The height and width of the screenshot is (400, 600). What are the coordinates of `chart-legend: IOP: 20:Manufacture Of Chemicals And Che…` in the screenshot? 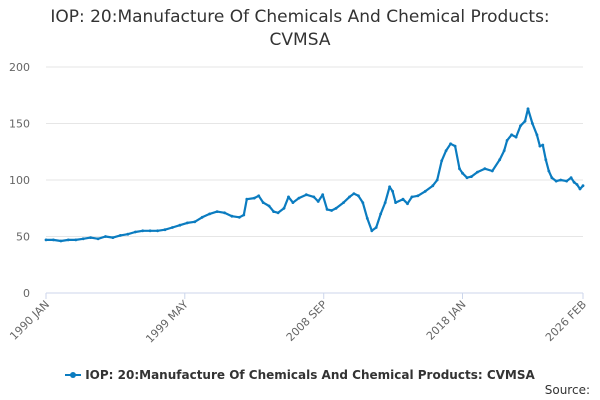 It's located at (300, 375).